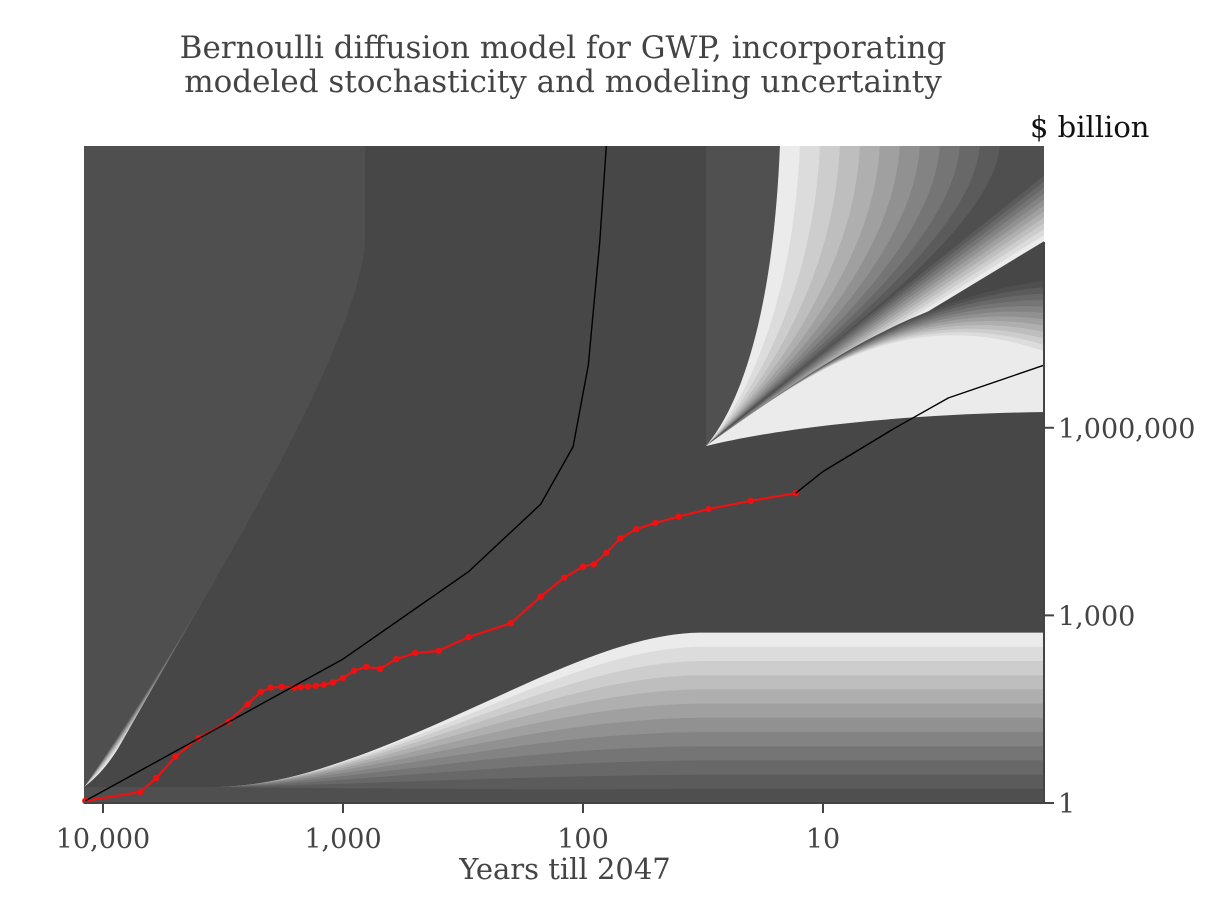 Image resolution: width=1218 pixels, height=910 pixels. What do you see at coordinates (1090, 127) in the screenshot?
I see `y-axis-unit-label: $ billion` at bounding box center [1090, 127].